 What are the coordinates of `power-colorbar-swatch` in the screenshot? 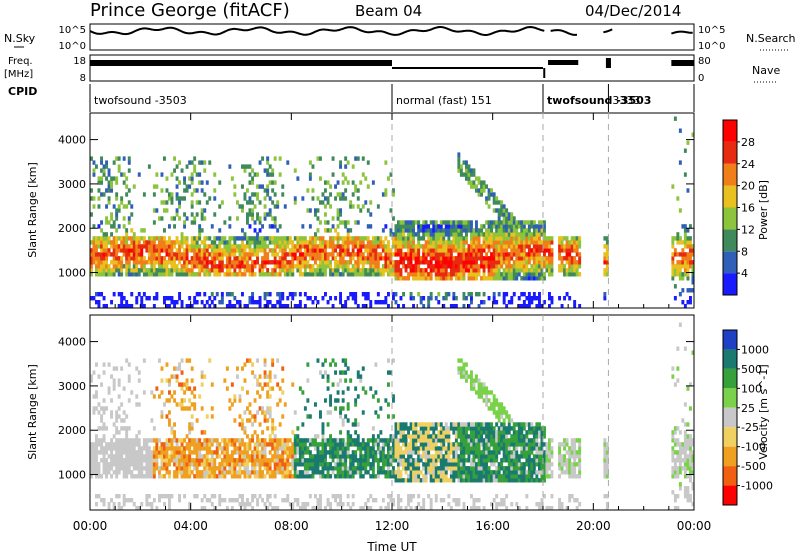 It's located at (730, 197).